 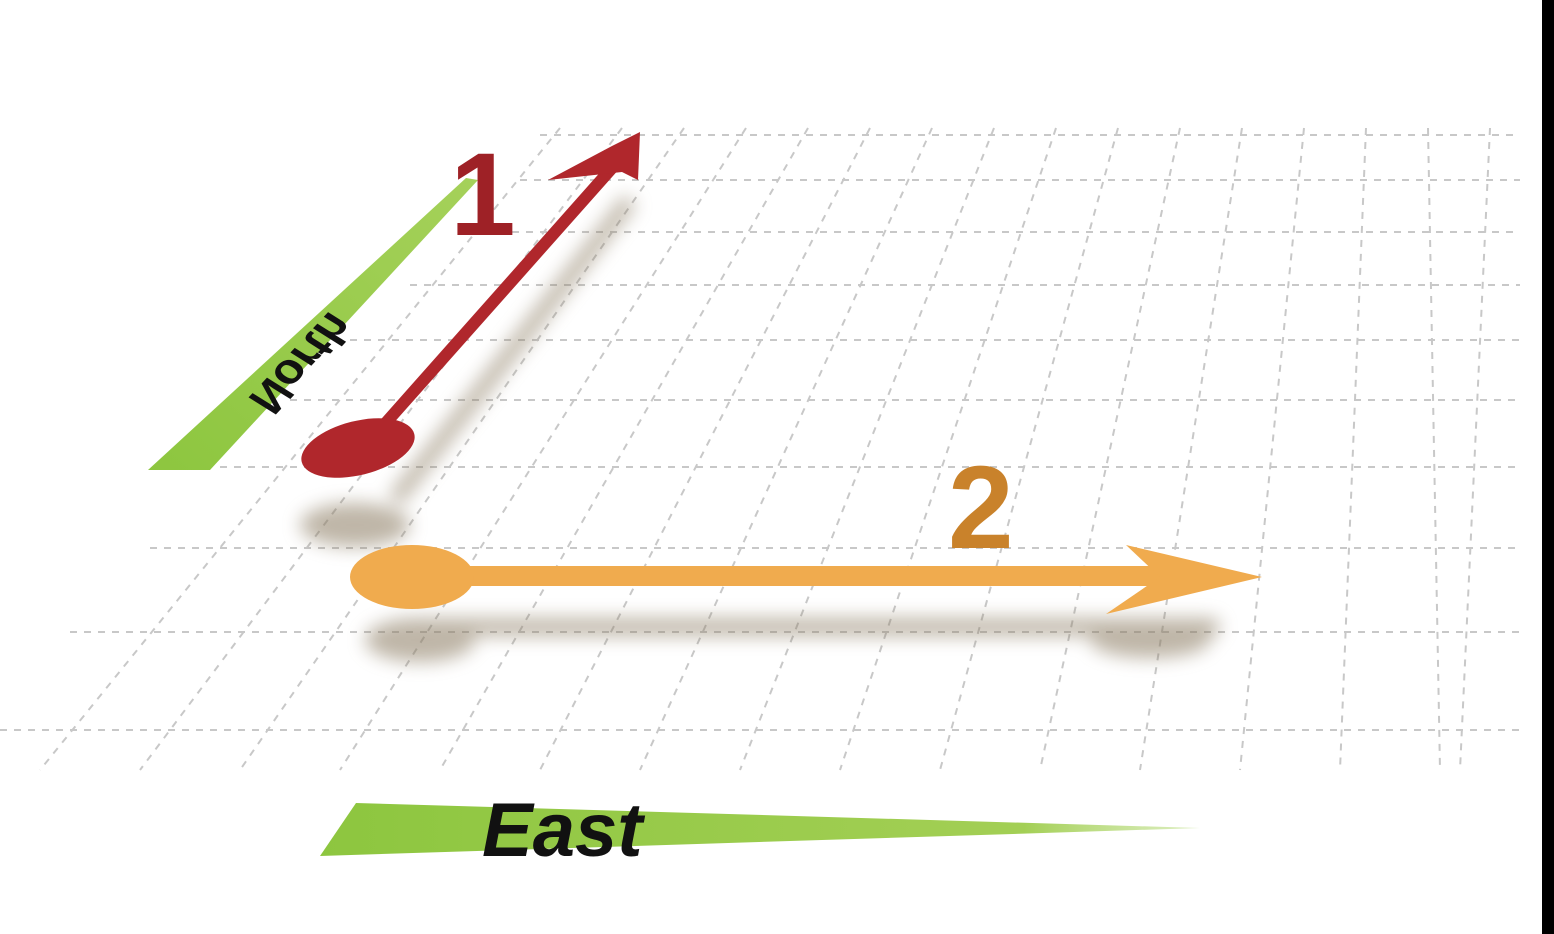 I want to click on north-axis: North, so click(x=313, y=324).